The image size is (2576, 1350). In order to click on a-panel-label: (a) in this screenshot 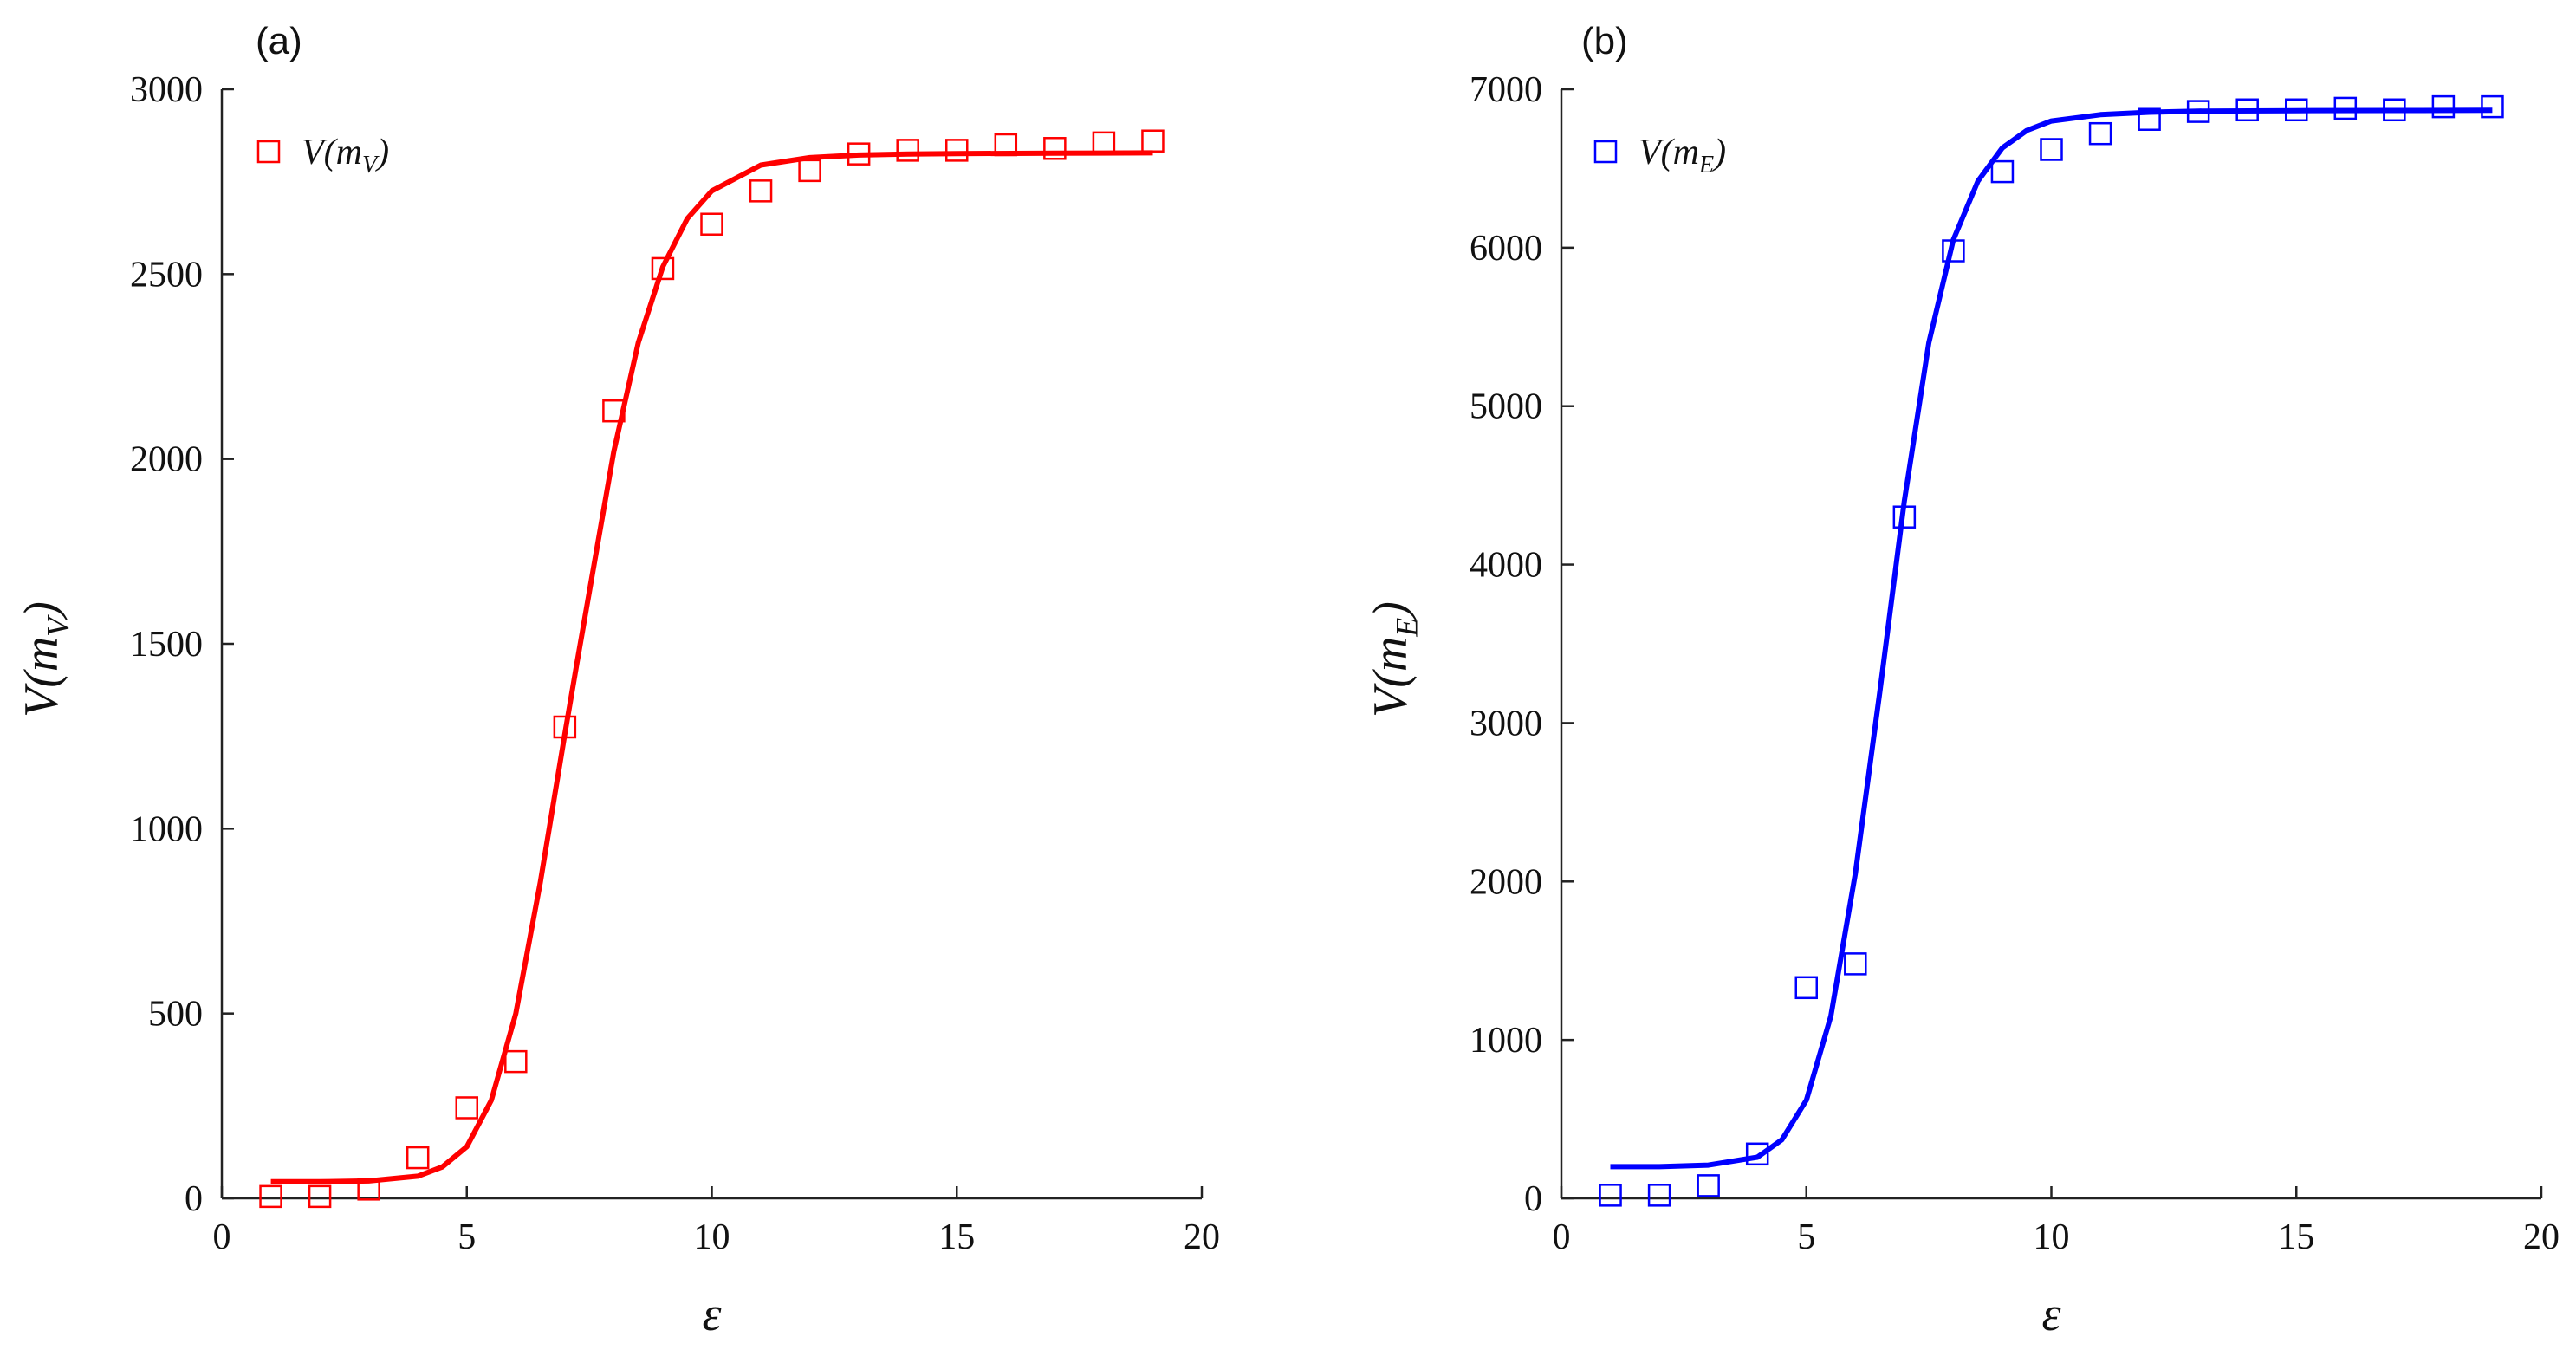, I will do `click(279, 41)`.